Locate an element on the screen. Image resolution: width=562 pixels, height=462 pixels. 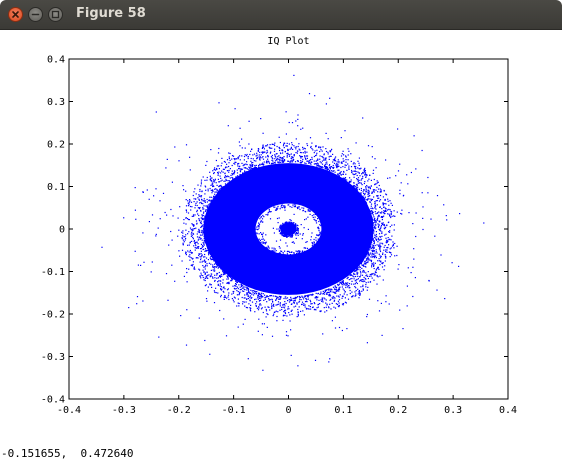
maximize-window-button is located at coordinates (55, 14).